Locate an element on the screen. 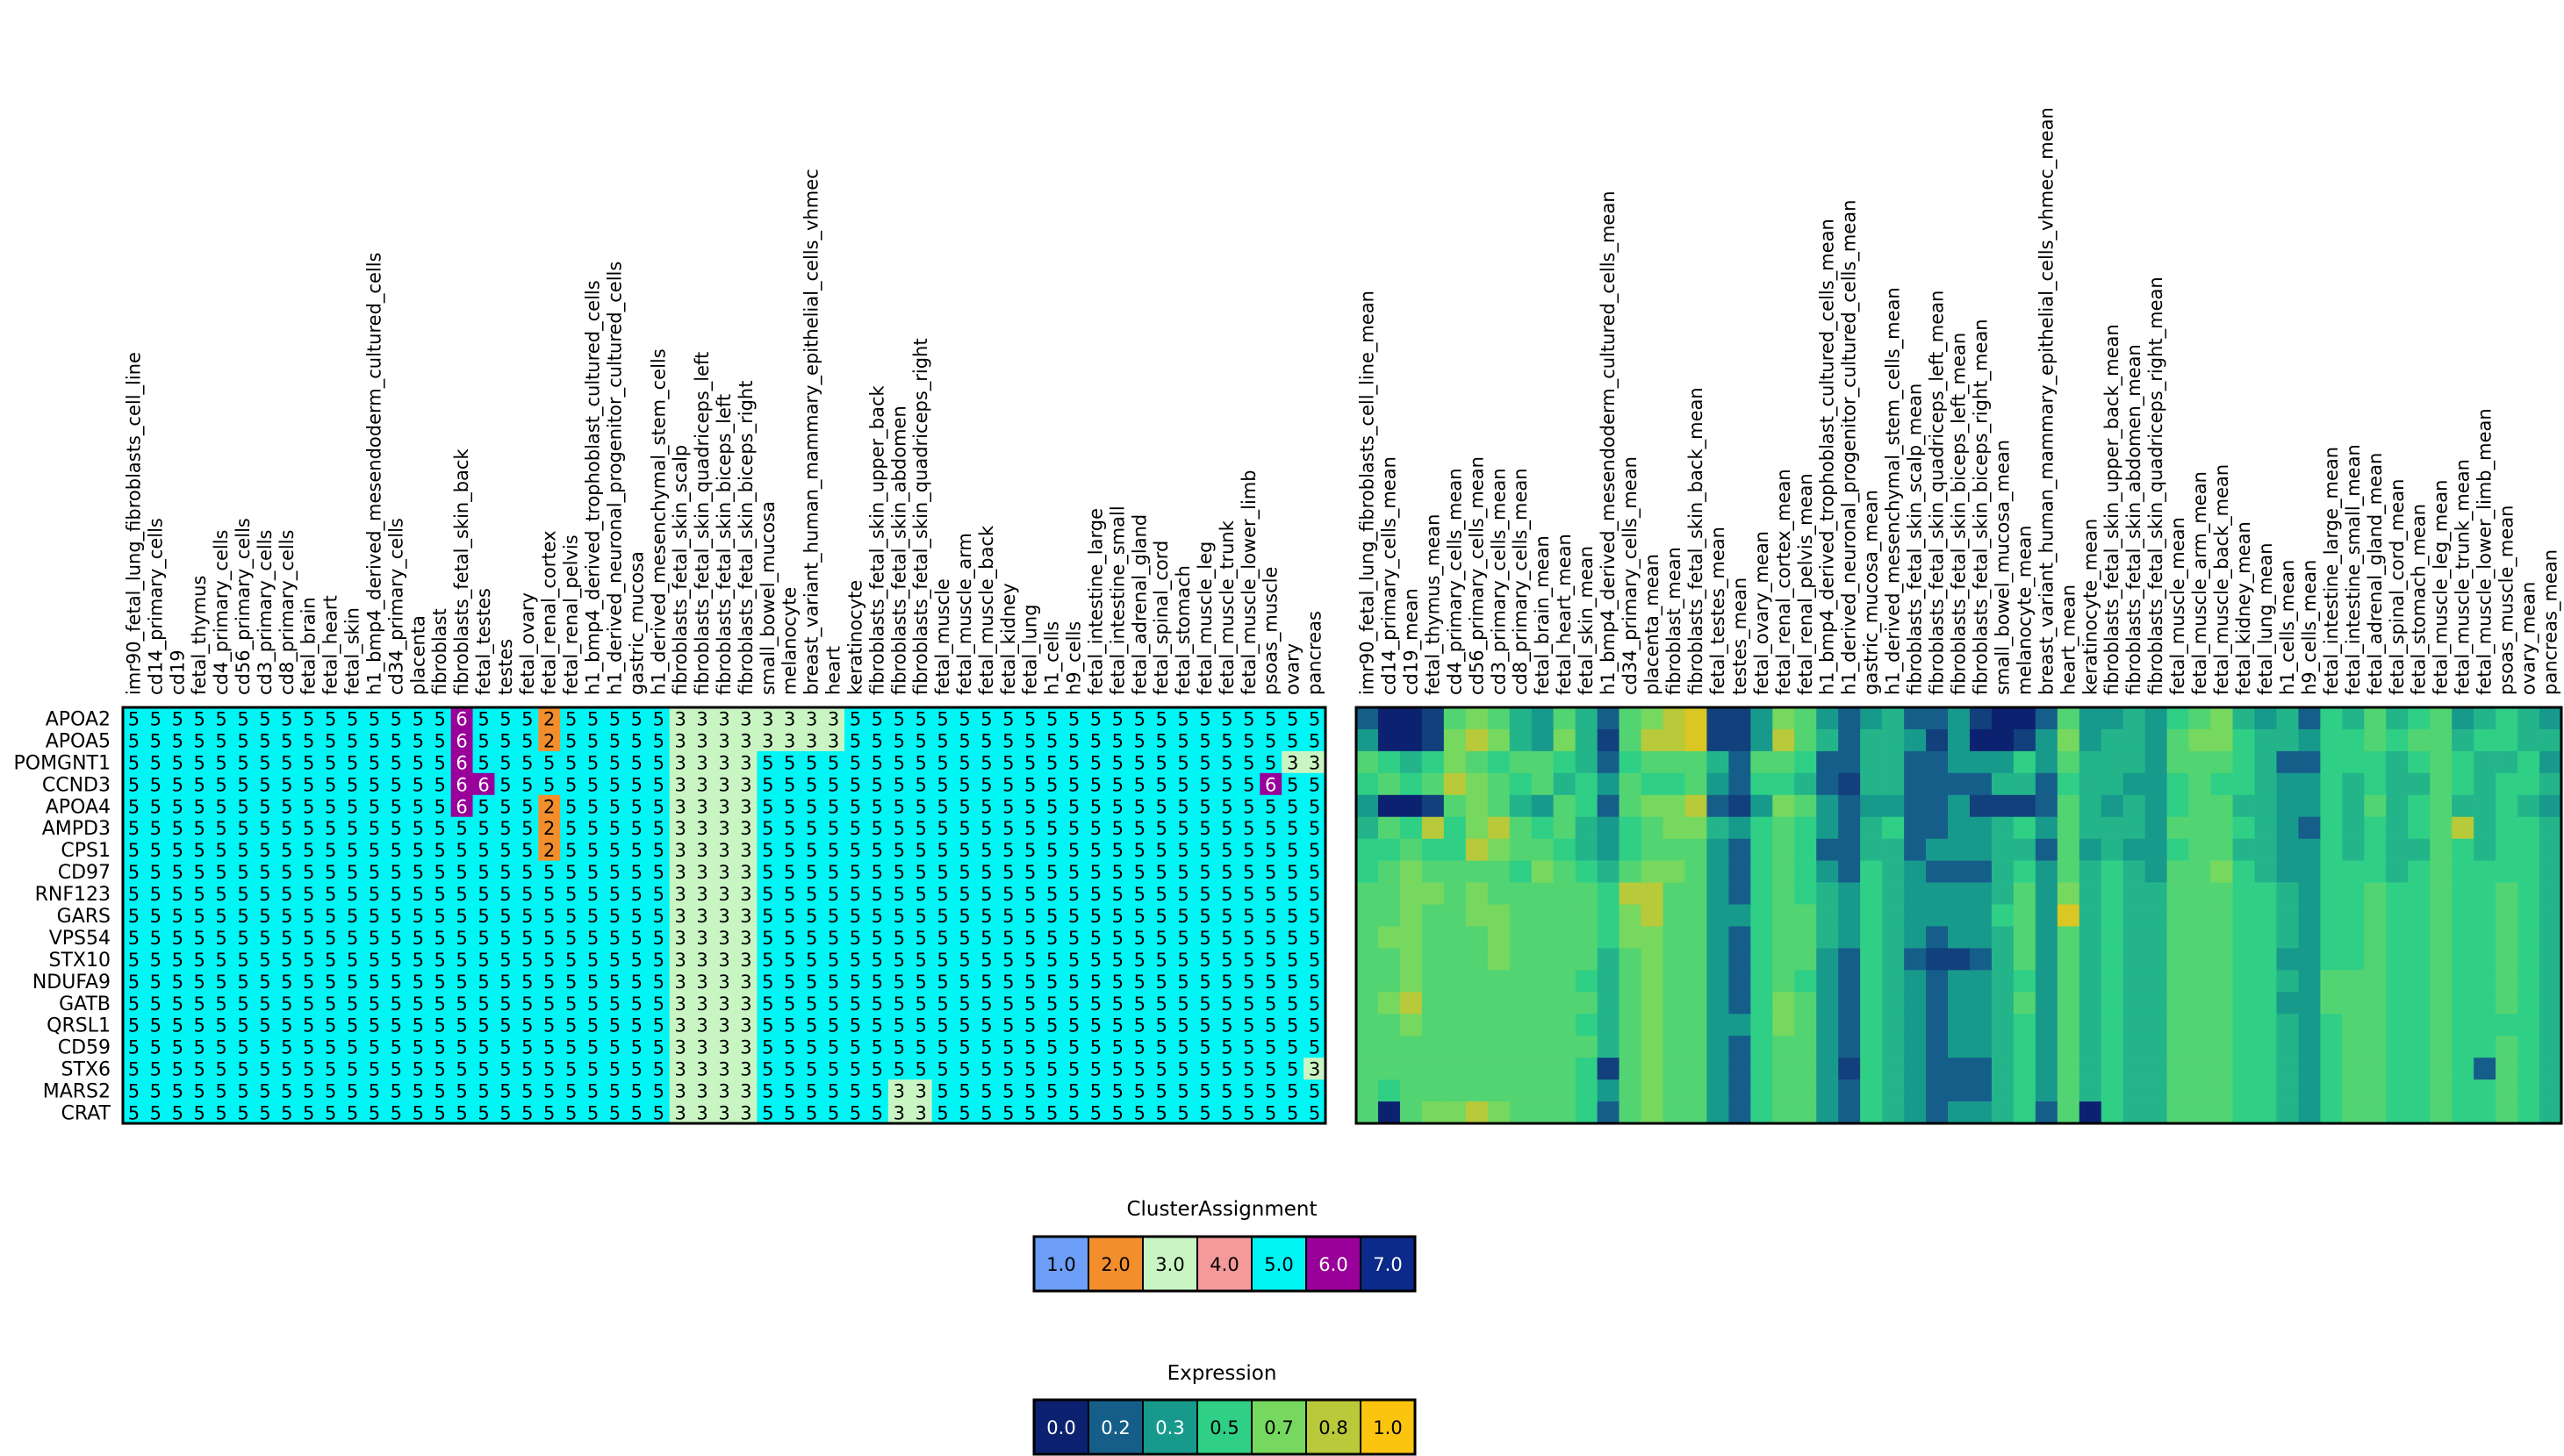  column-label: fetal_testes is located at coordinates (484, 641).